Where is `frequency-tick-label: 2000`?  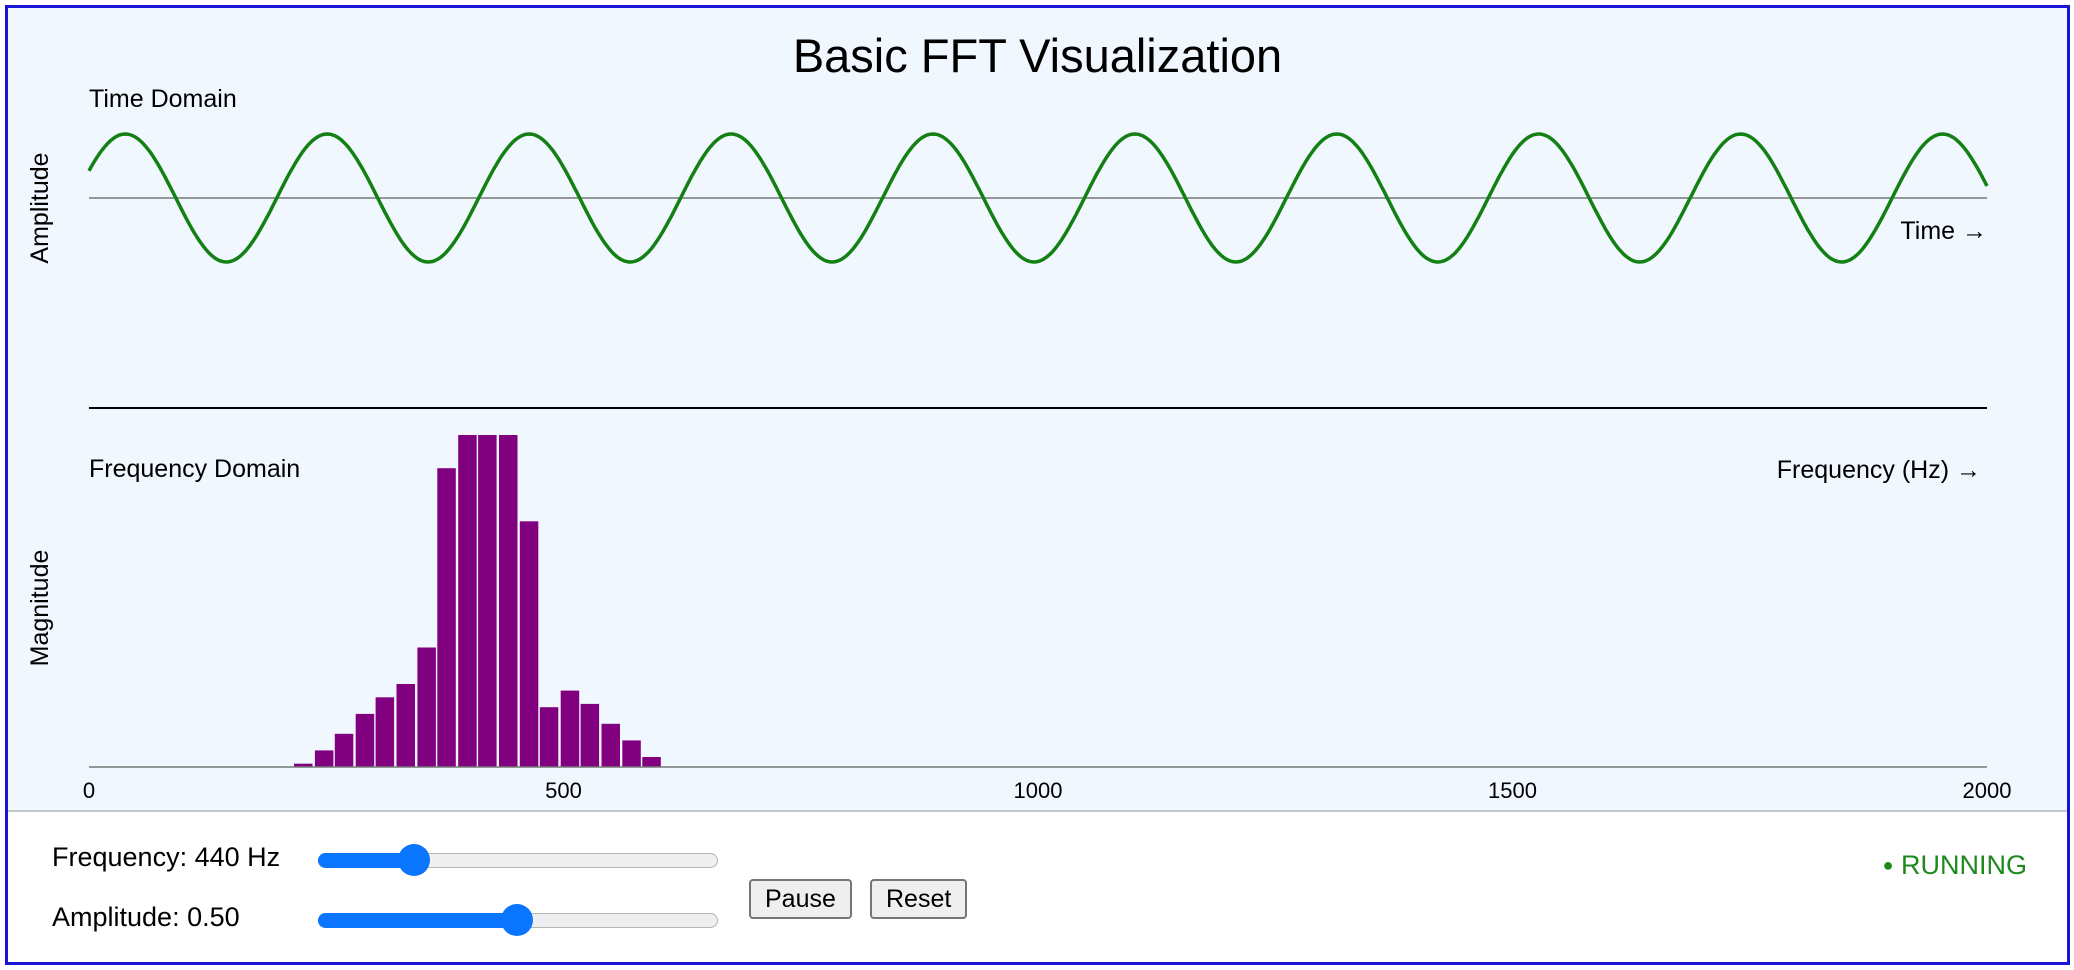 frequency-tick-label: 2000 is located at coordinates (1987, 790).